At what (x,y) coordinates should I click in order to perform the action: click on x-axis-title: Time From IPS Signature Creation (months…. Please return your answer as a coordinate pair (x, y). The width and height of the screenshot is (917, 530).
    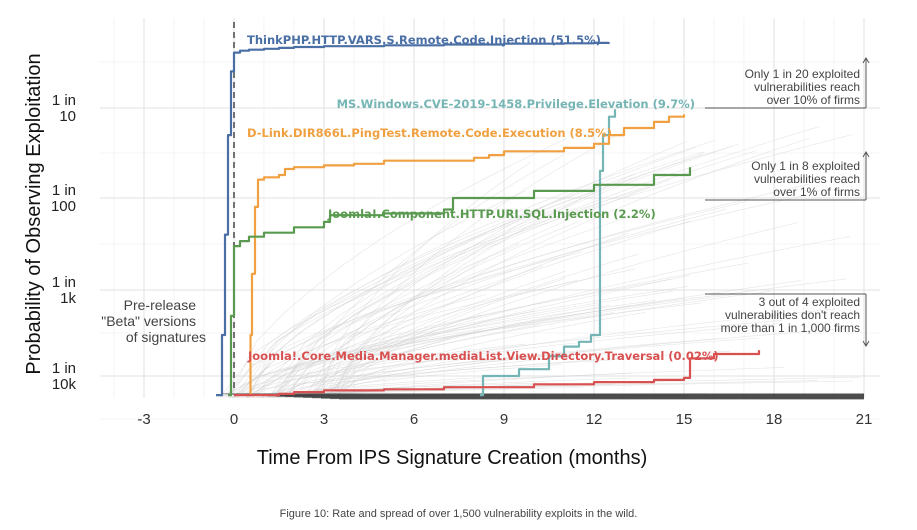
    Looking at the image, I should click on (452, 458).